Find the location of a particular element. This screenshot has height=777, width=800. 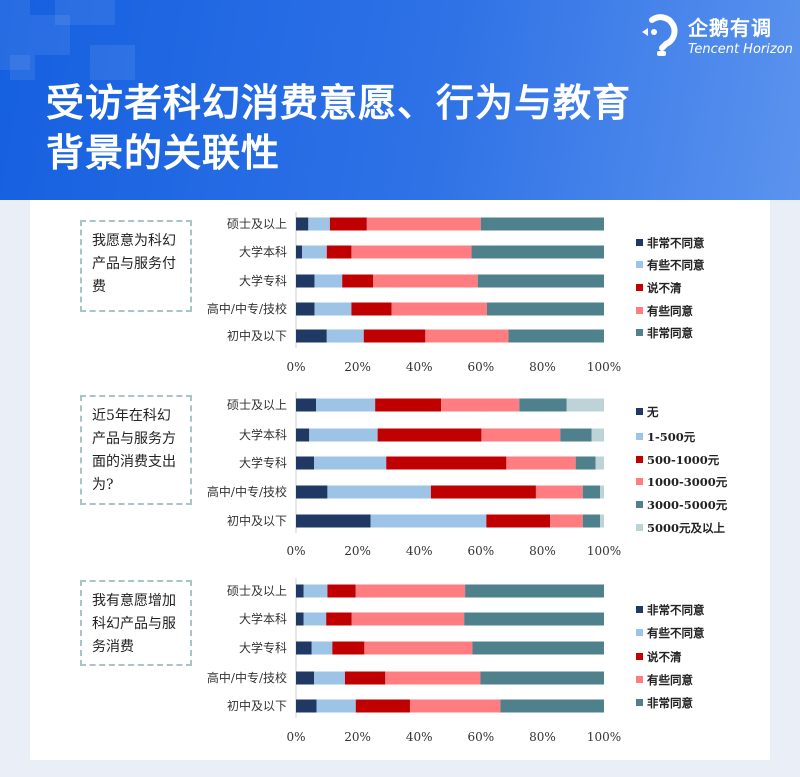

legend-label: 有些不同意 is located at coordinates (676, 265).